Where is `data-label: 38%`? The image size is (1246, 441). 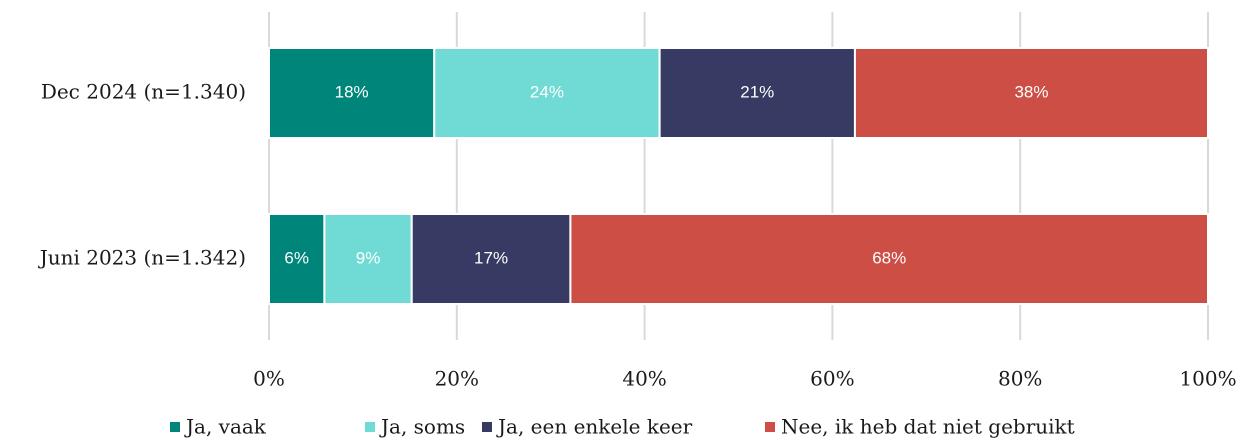
data-label: 38% is located at coordinates (1031, 91).